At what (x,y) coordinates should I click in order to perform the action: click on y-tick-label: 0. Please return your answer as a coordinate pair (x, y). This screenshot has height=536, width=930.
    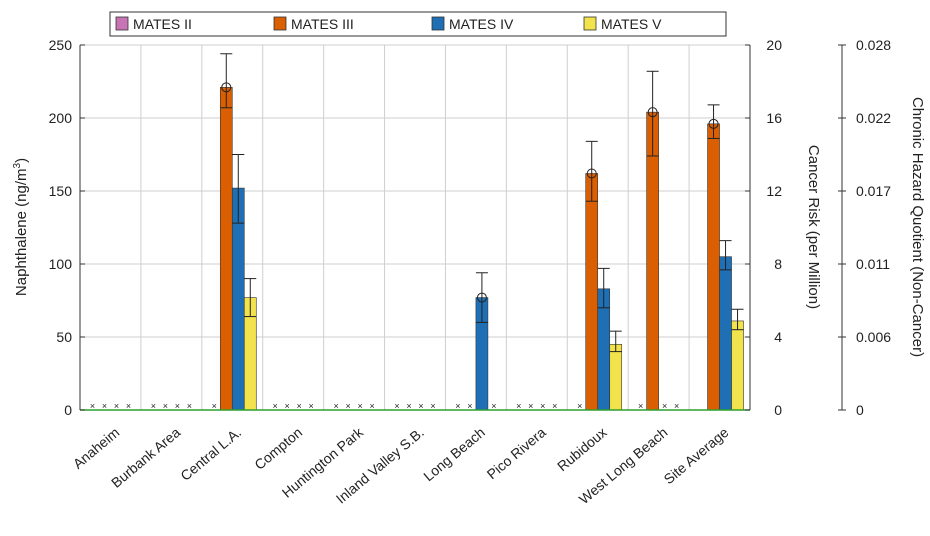
    Looking at the image, I should click on (68, 410).